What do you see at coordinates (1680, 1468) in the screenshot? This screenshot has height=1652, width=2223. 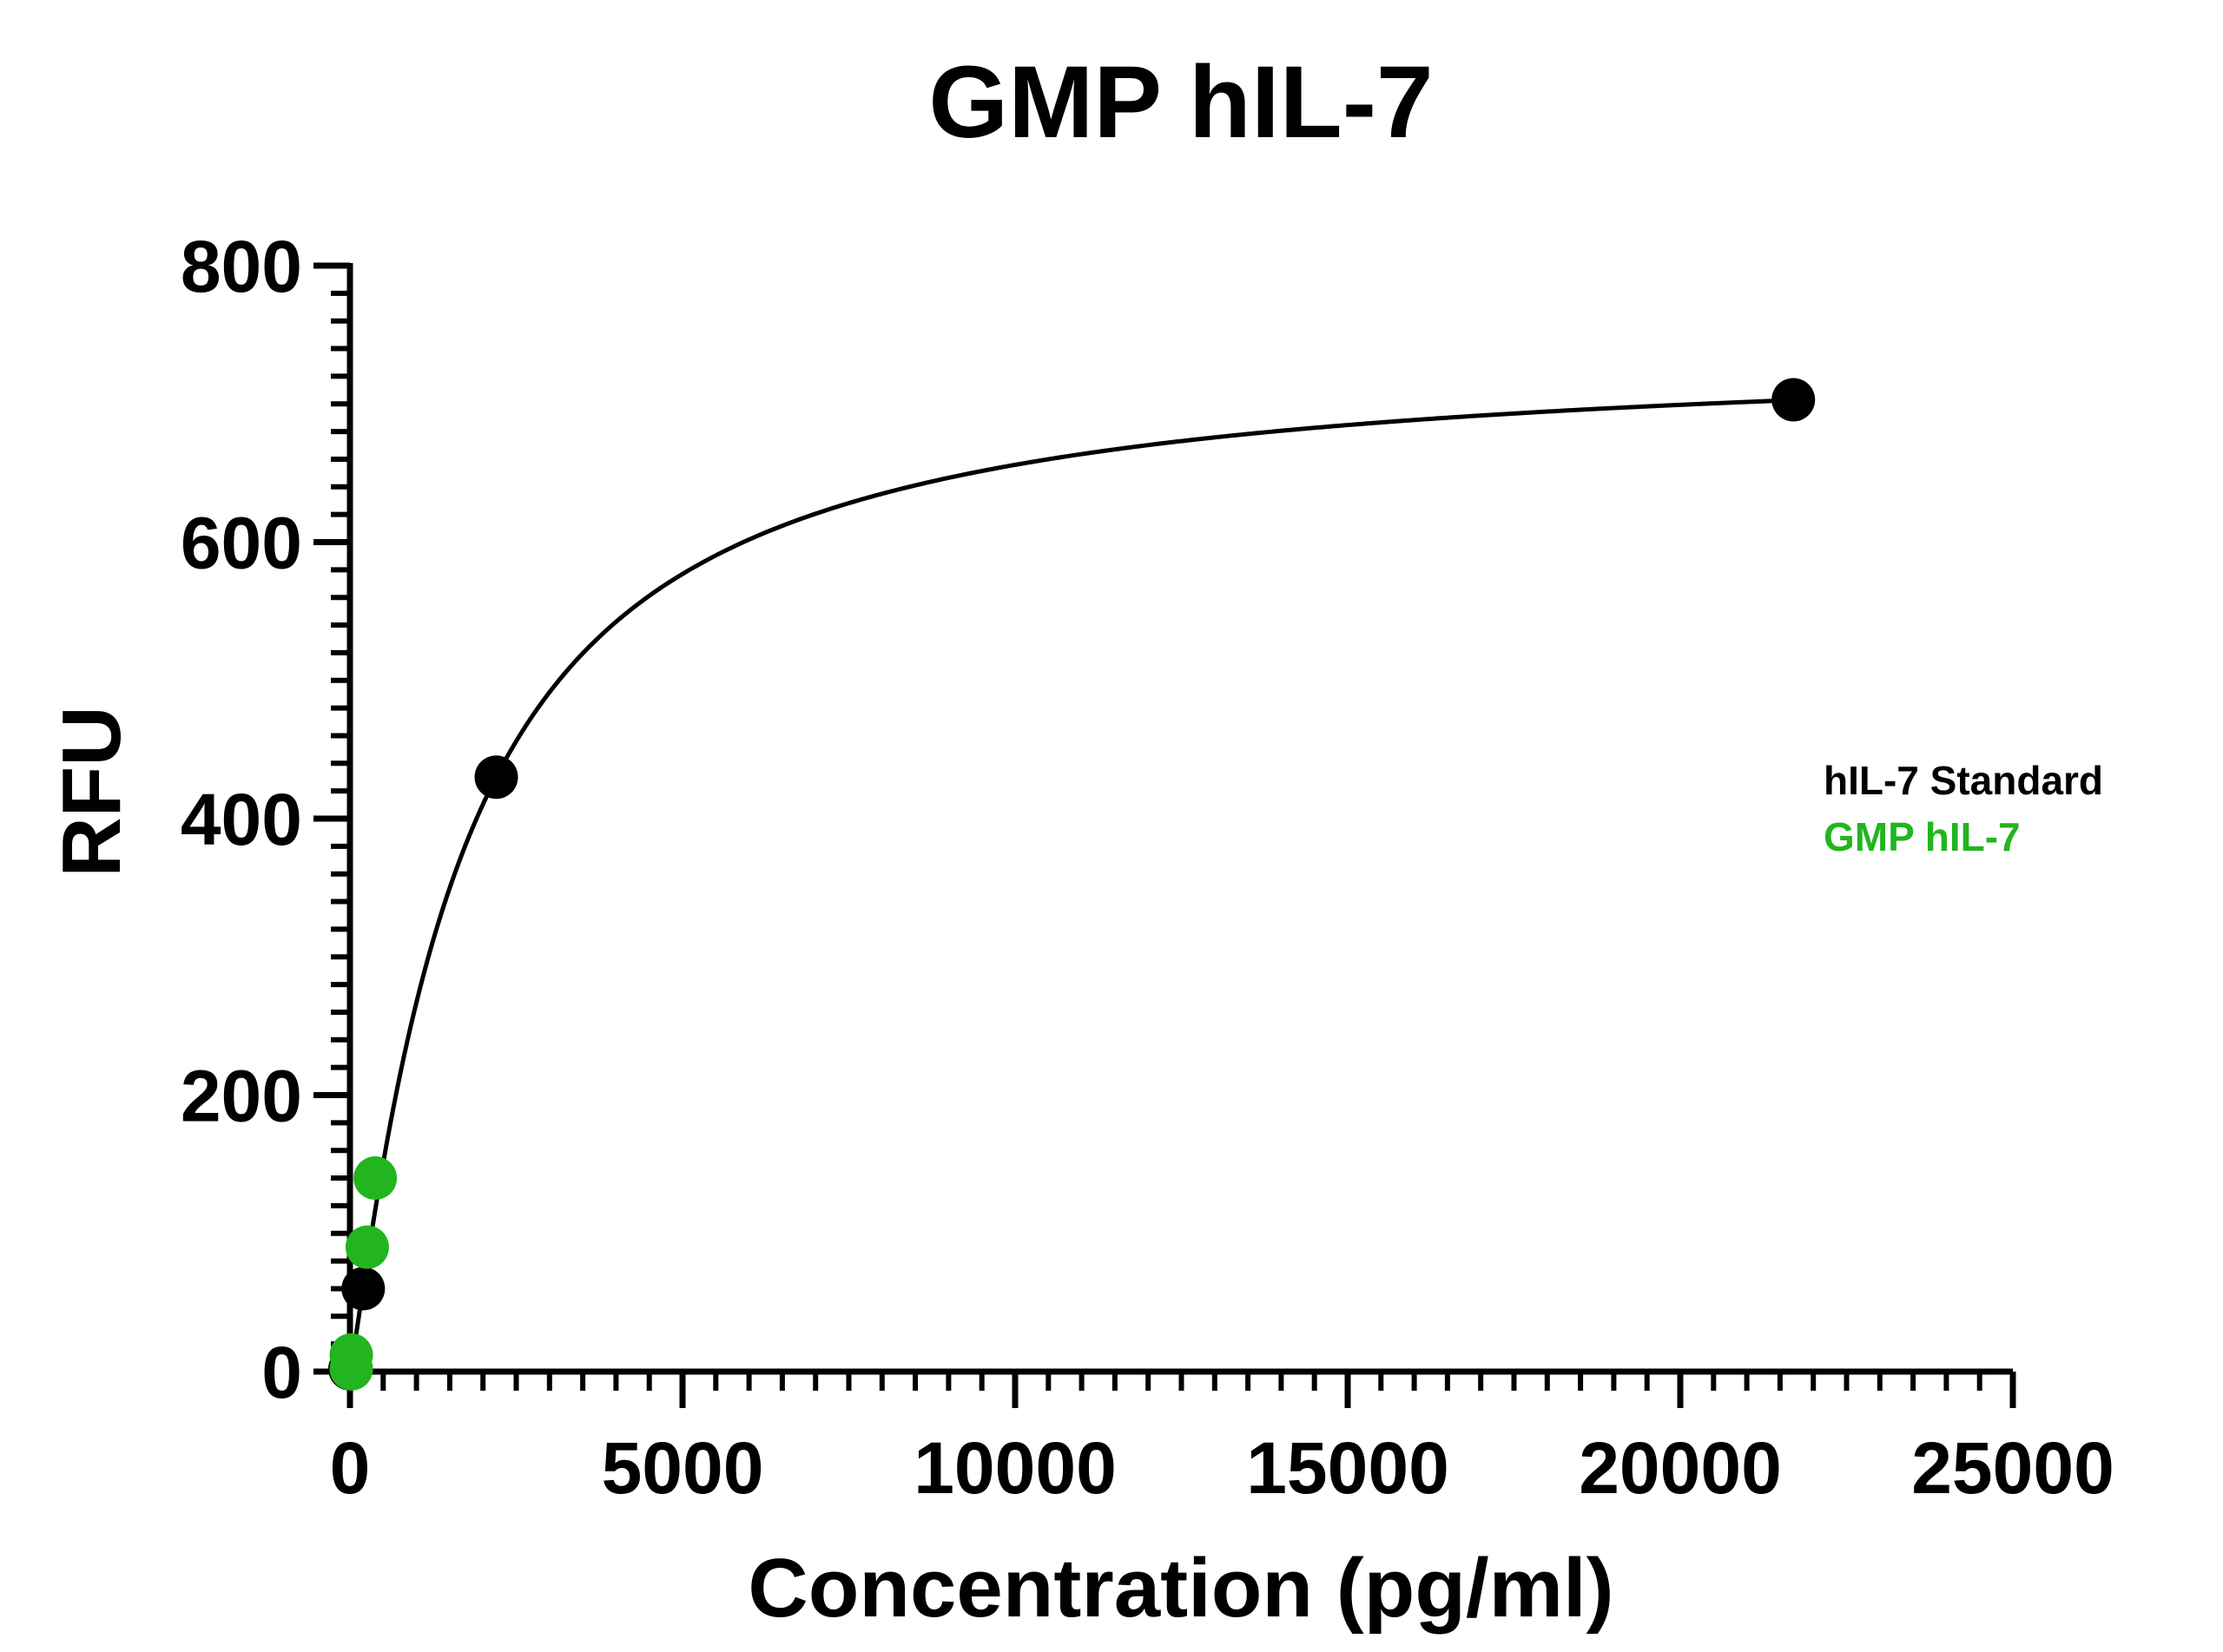 I see `x-tick-label: 20000` at bounding box center [1680, 1468].